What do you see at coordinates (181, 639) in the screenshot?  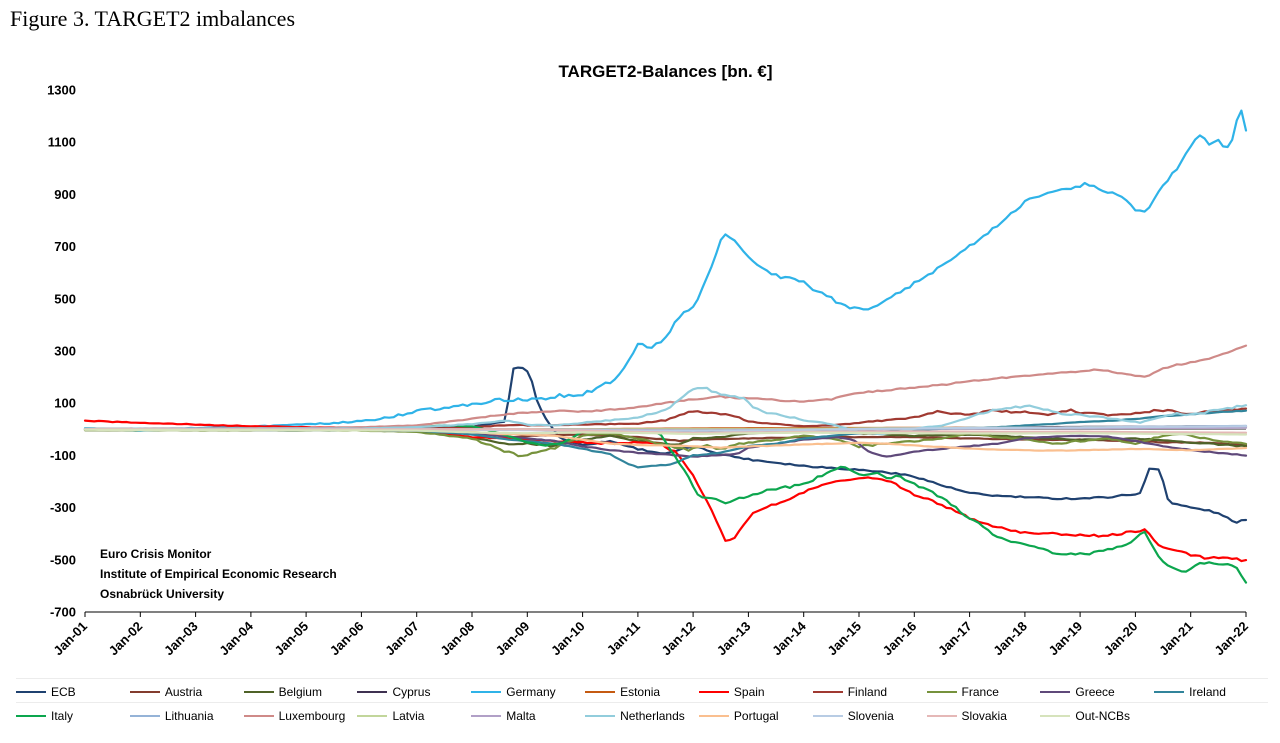 I see `svg-text: Jan-03` at bounding box center [181, 639].